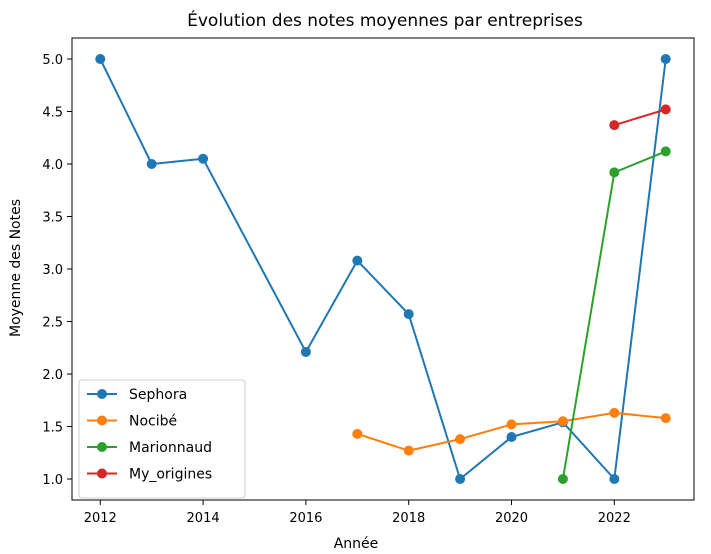 This screenshot has height=554, width=711. I want to click on y-tick-label: 2.0, so click(52, 375).